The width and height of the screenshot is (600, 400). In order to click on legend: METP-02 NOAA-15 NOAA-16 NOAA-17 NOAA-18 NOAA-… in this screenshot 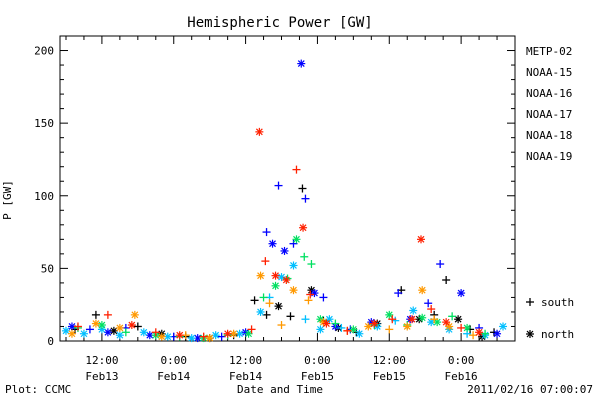, I will do `click(549, 104)`.